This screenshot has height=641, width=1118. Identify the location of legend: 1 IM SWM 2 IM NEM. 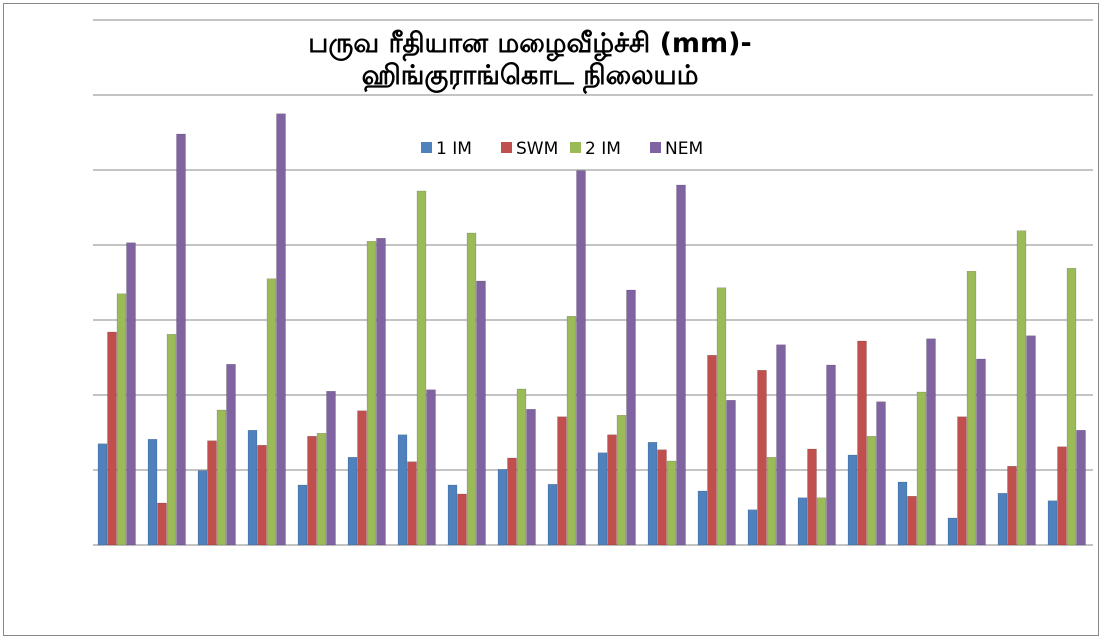
(562, 149).